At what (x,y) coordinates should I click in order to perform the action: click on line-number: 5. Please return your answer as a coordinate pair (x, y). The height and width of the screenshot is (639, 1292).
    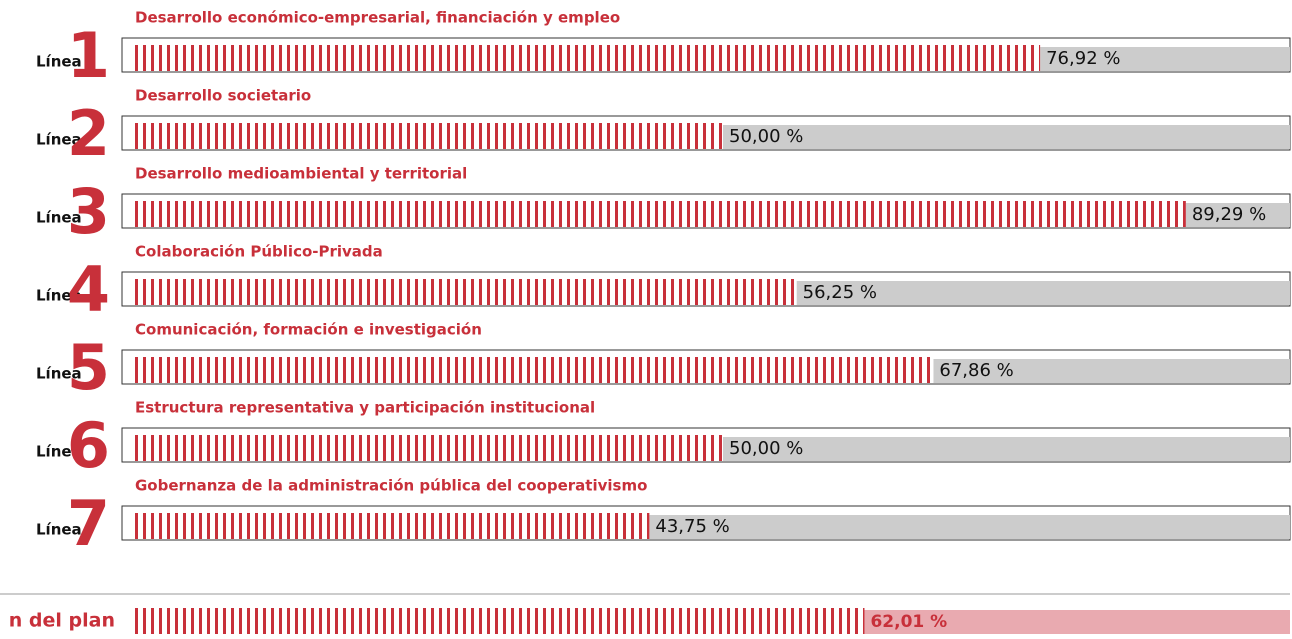
    Looking at the image, I should click on (88, 367).